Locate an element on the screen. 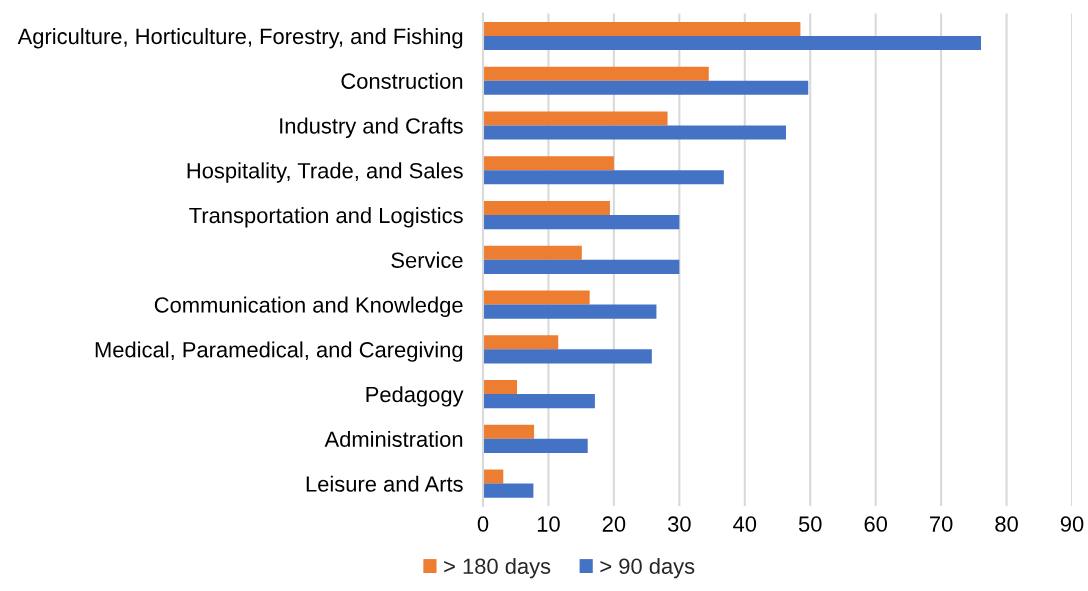  x-tick-label: 50 is located at coordinates (810, 524).